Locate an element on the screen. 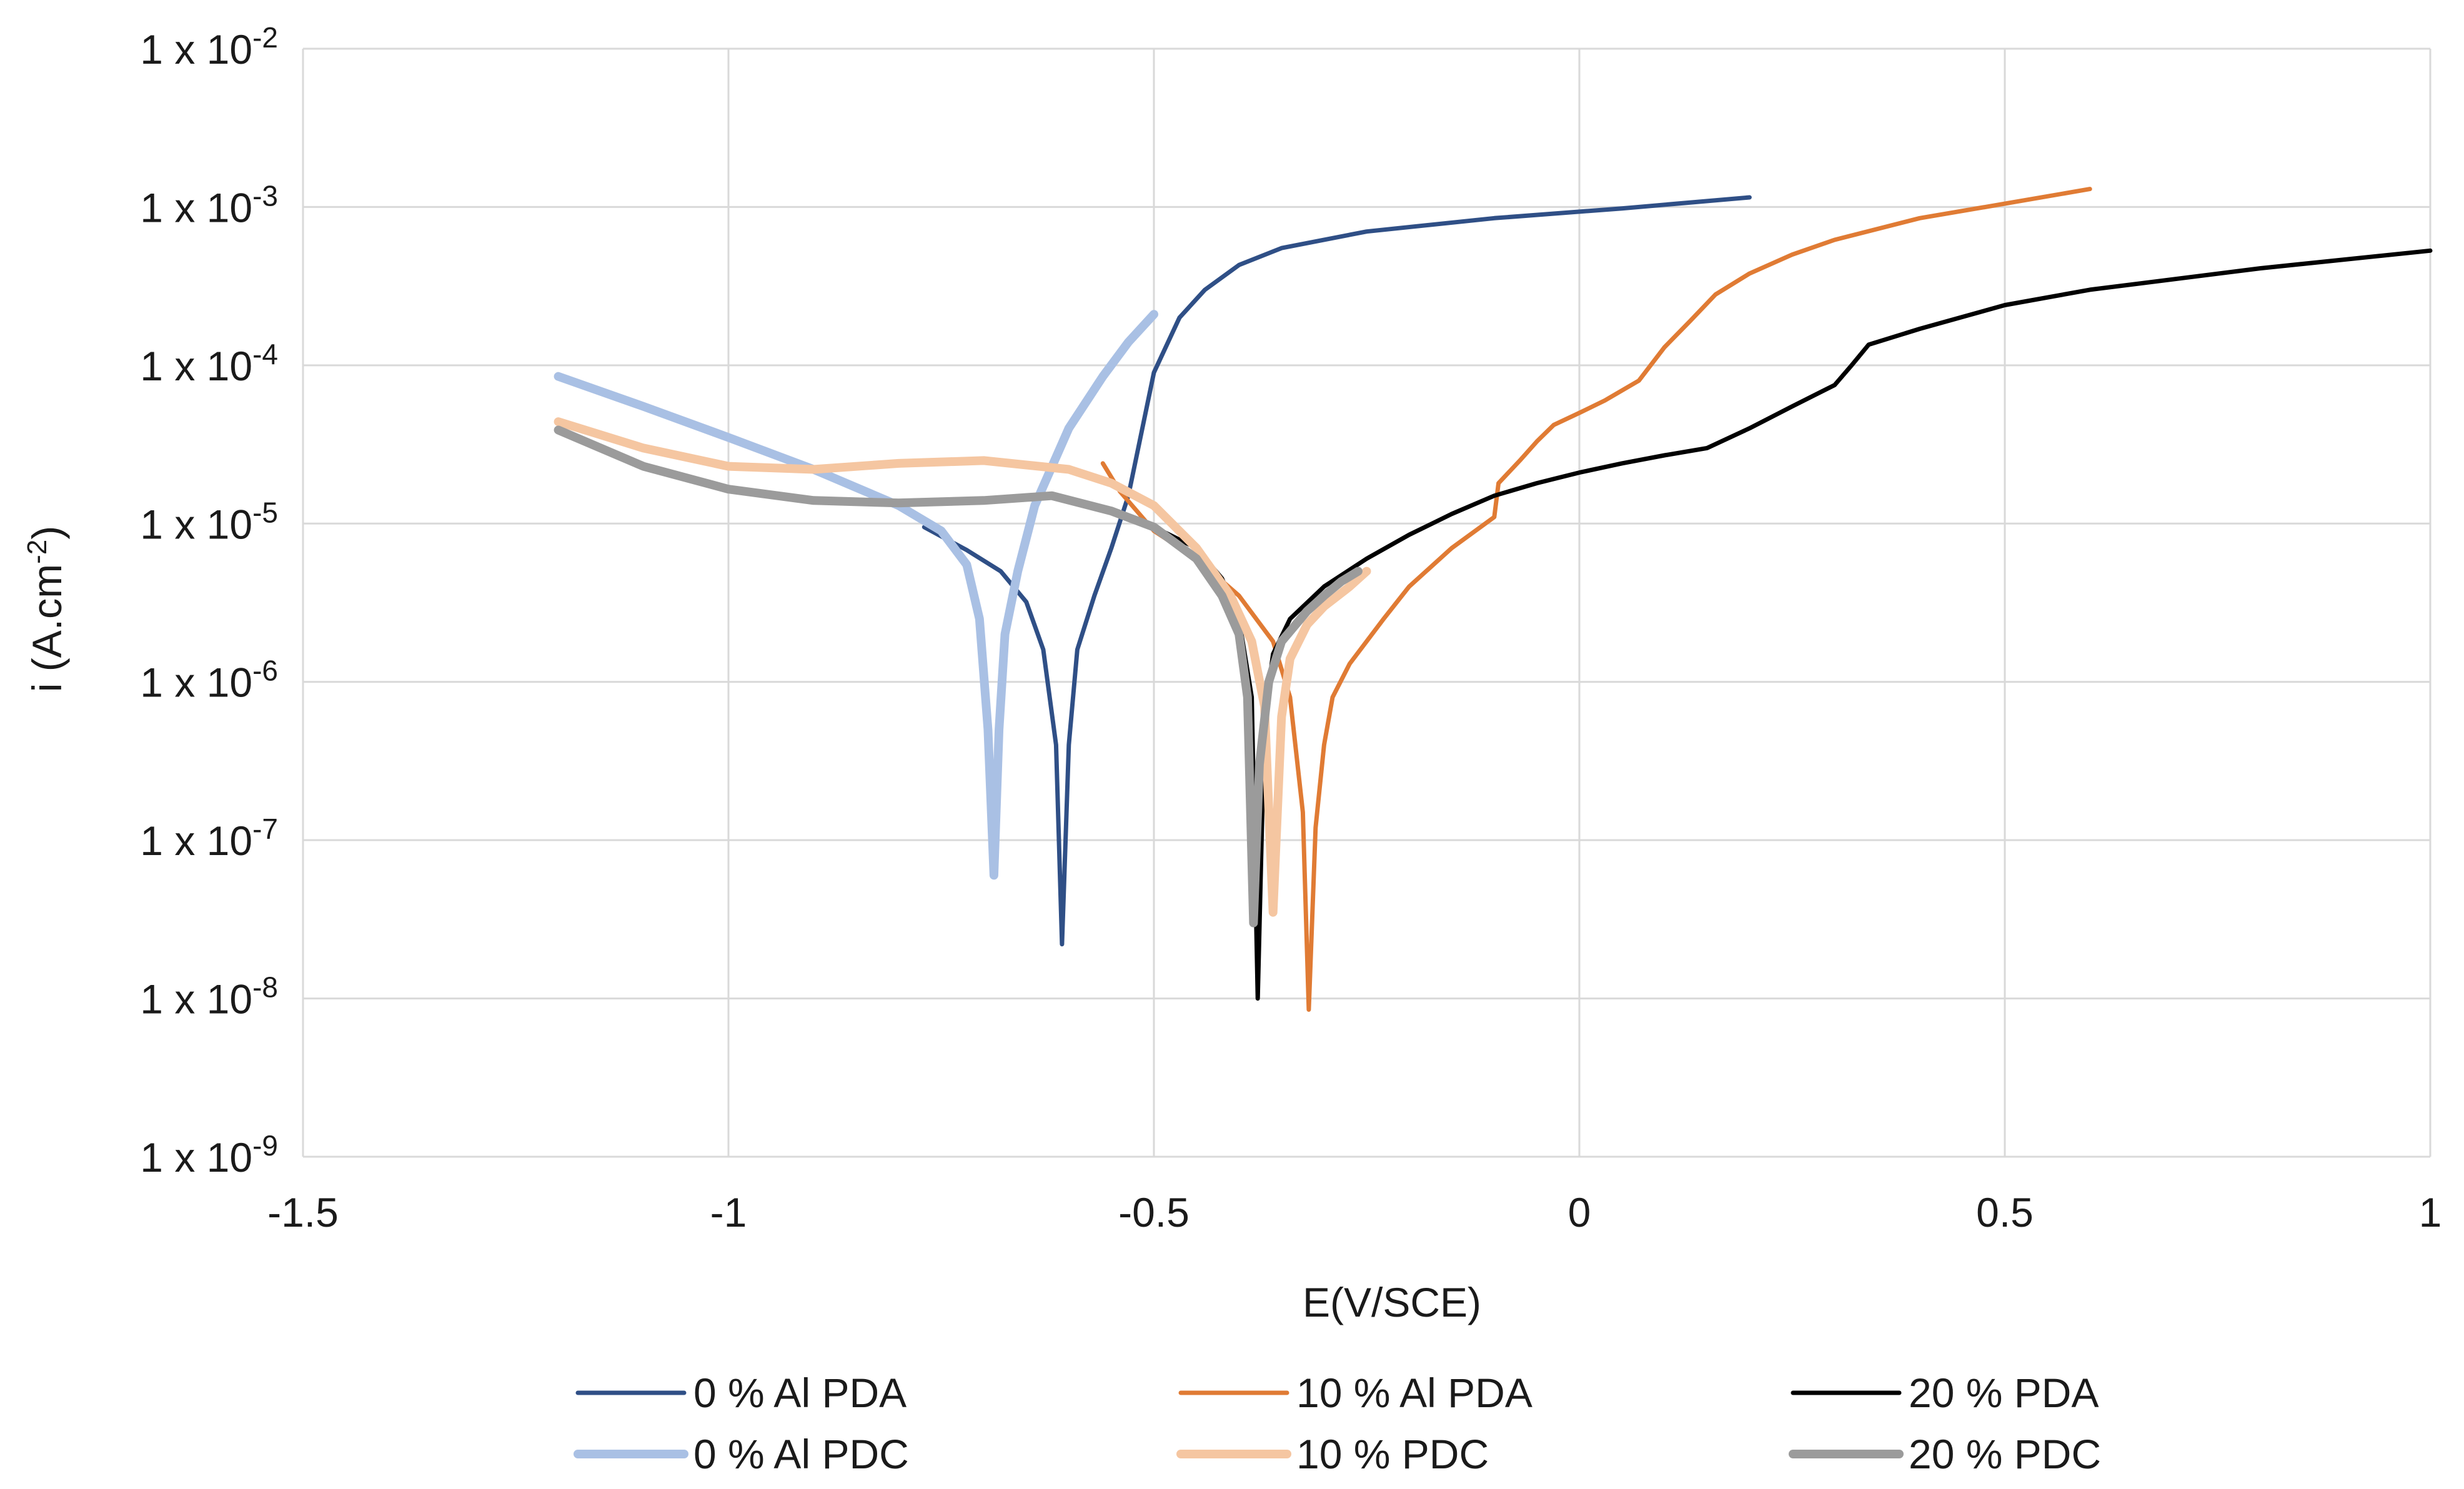  y-axis-title: i (A.cm-2) is located at coordinates (46, 609).